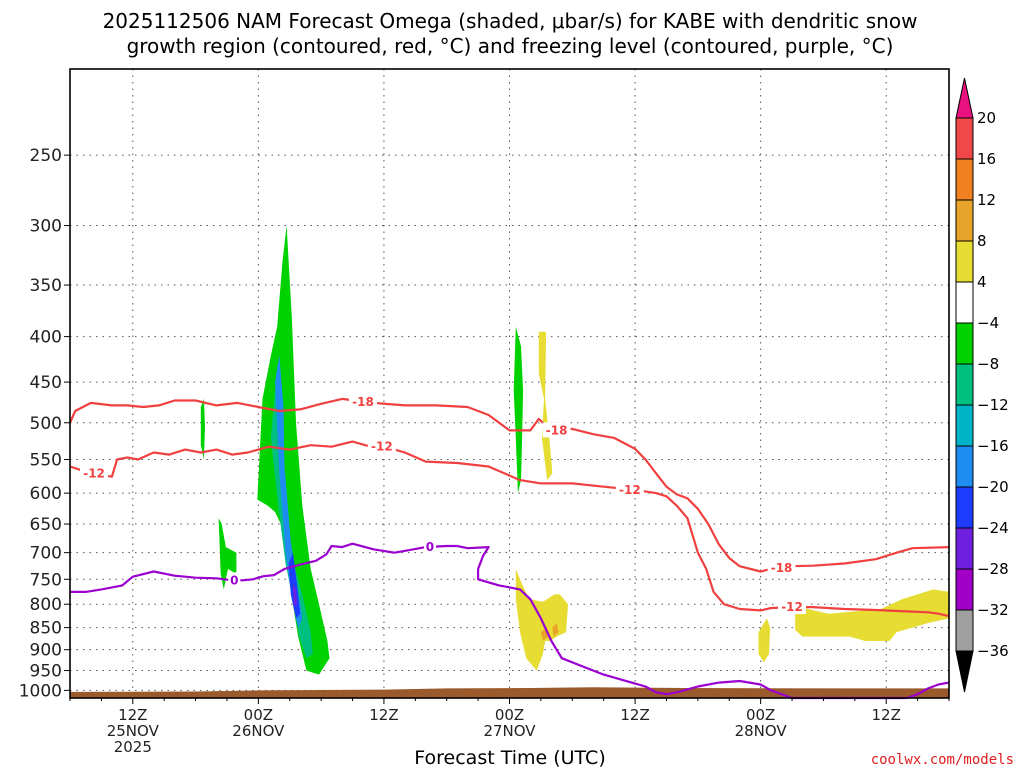 Image resolution: width=1024 pixels, height=768 pixels. I want to click on colorbar-tick-label: 4, so click(982, 282).